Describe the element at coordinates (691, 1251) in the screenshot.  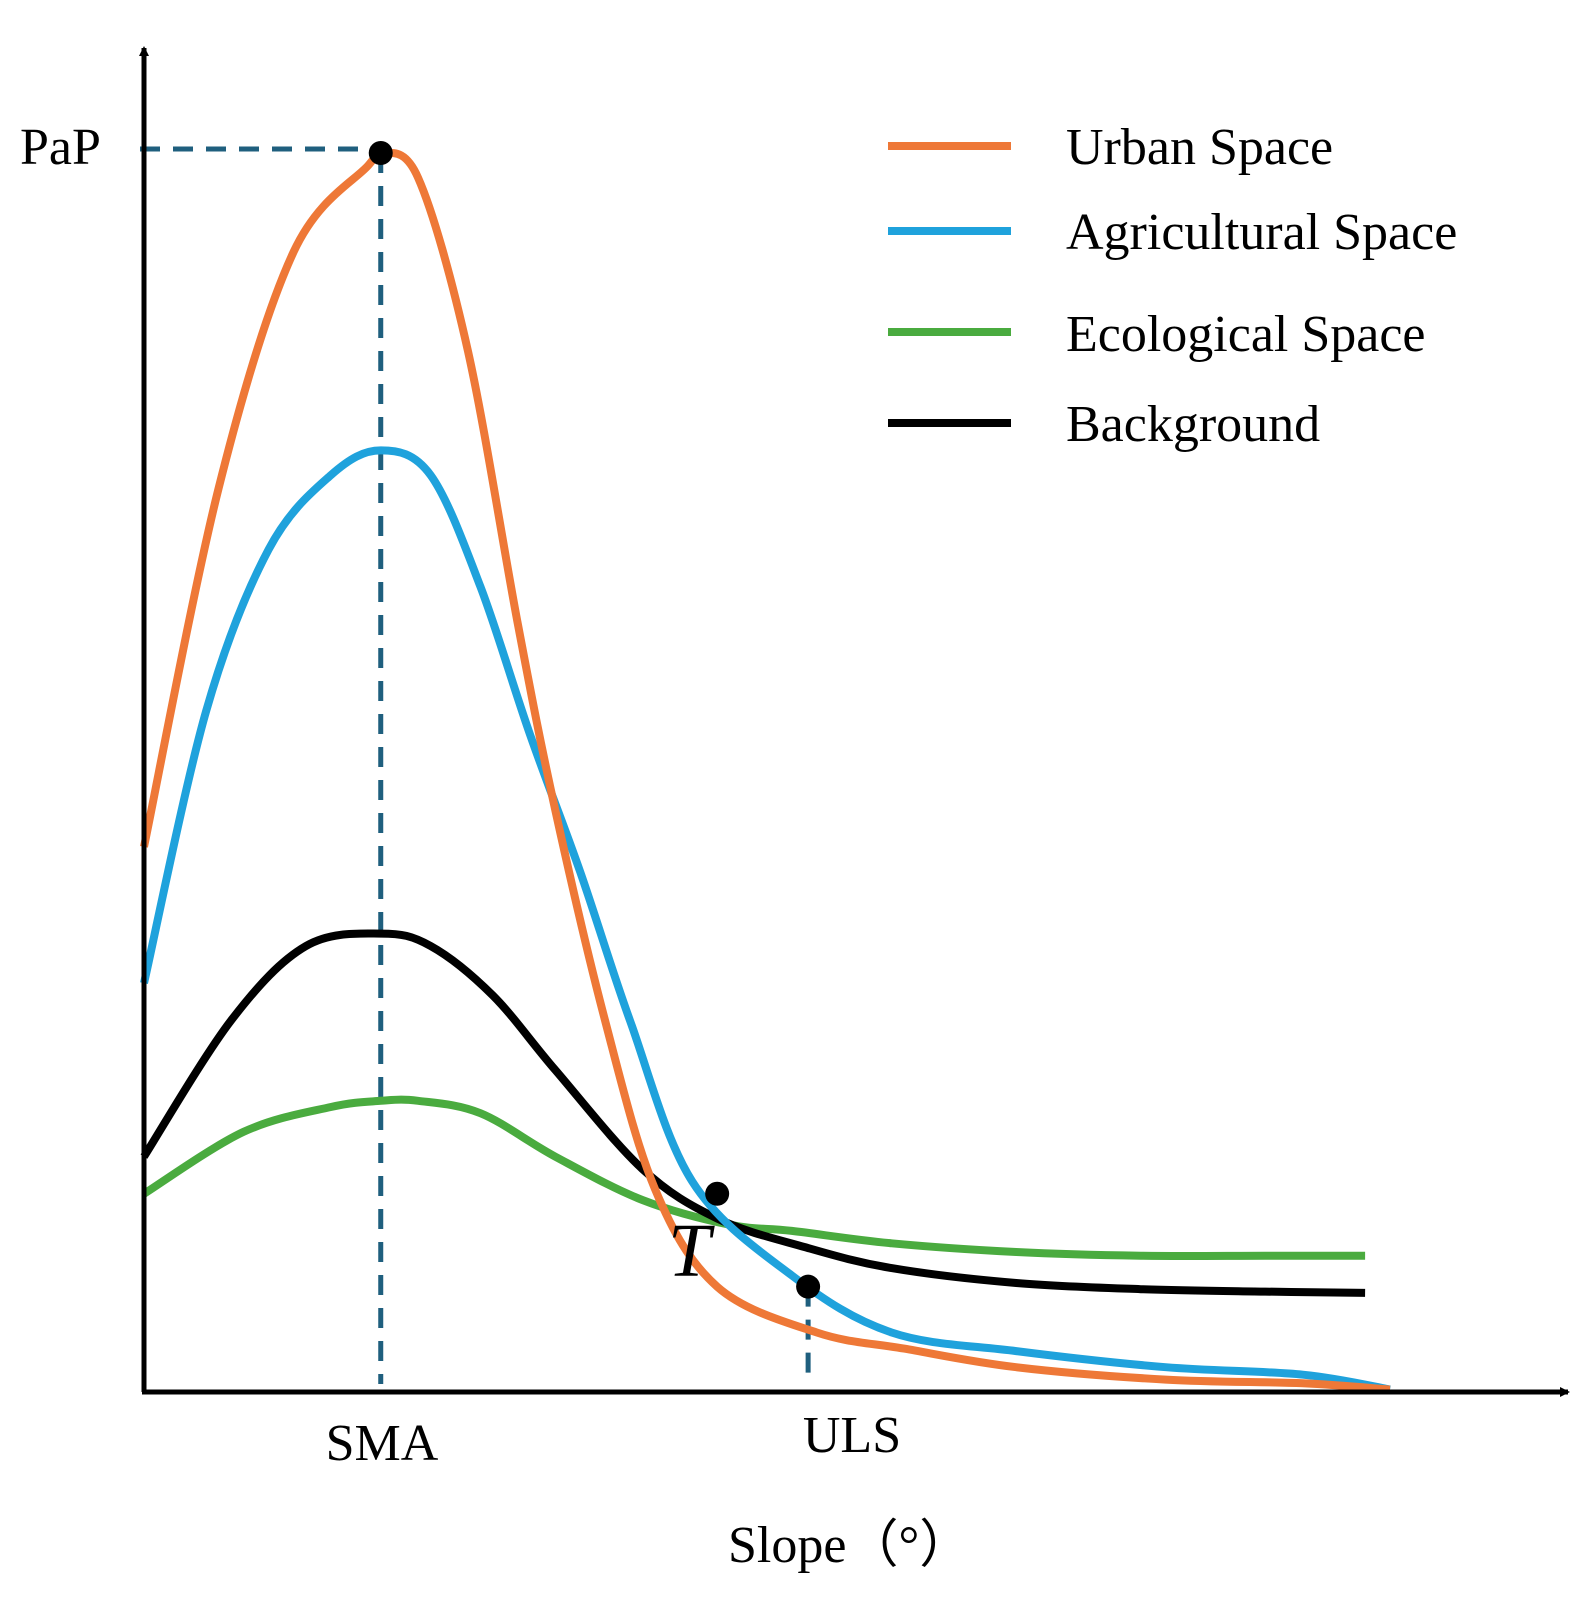
I see `t-point-label: T` at that location.